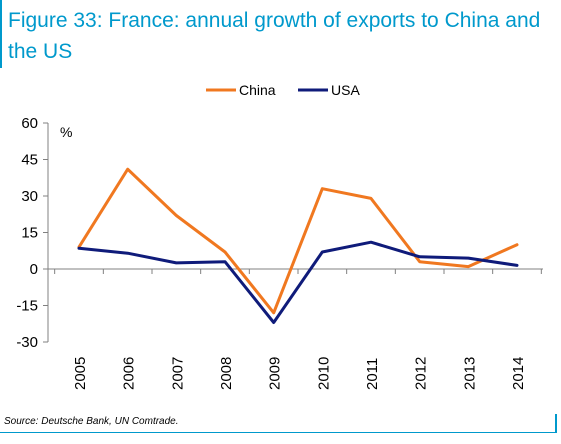 The width and height of the screenshot is (561, 444). Describe the element at coordinates (27, 342) in the screenshot. I see `y-tick-label: -30` at that location.